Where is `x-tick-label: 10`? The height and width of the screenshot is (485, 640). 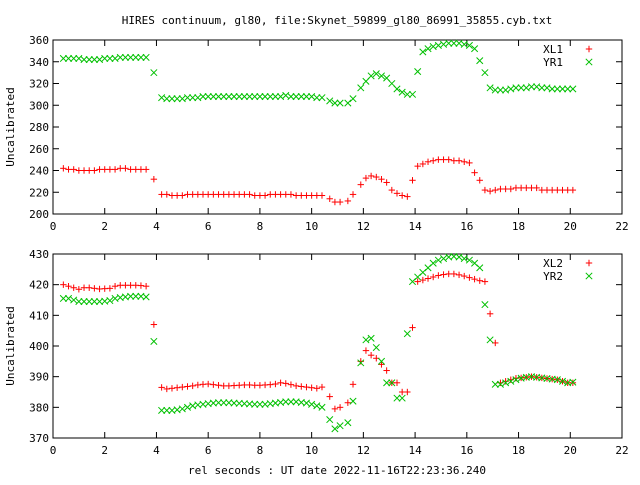 x-tick-label: 10 is located at coordinates (311, 450).